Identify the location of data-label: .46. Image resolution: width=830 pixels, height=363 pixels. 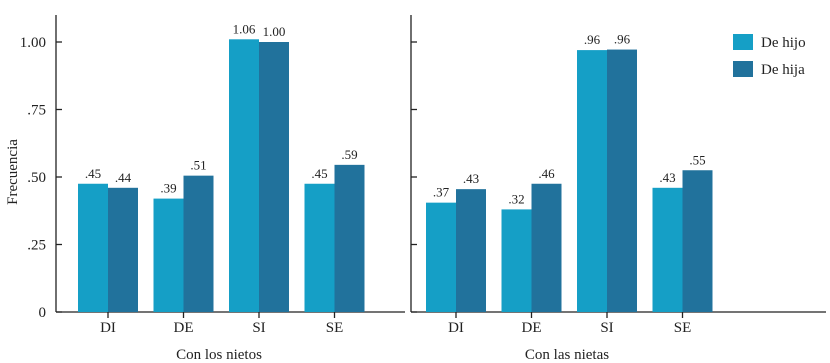
(546, 173).